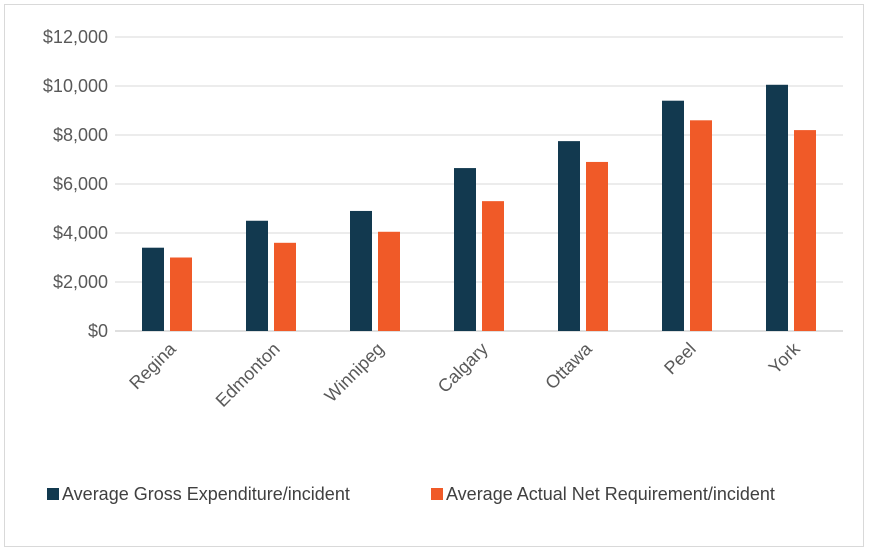 Image resolution: width=870 pixels, height=553 pixels. What do you see at coordinates (569, 236) in the screenshot?
I see `bar-gross-ottawa` at bounding box center [569, 236].